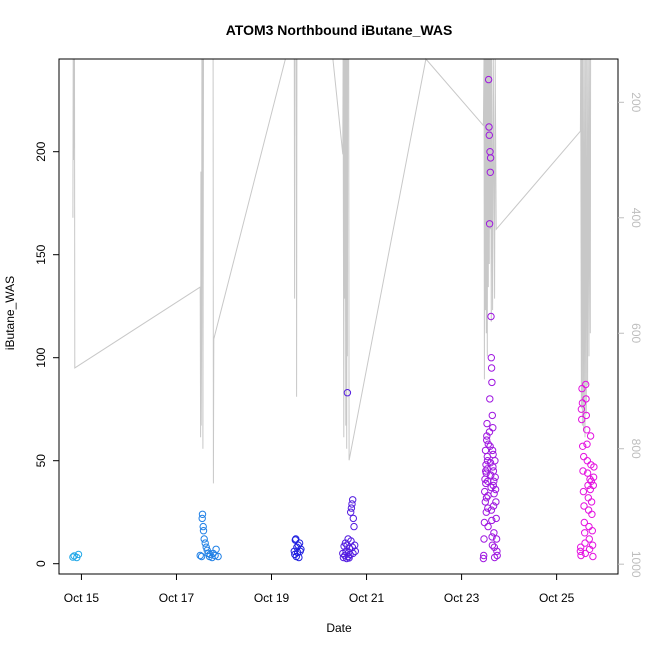 Image resolution: width=650 pixels, height=655 pixels. Describe the element at coordinates (557, 598) in the screenshot. I see `x-tick-label: Oct 25` at that location.